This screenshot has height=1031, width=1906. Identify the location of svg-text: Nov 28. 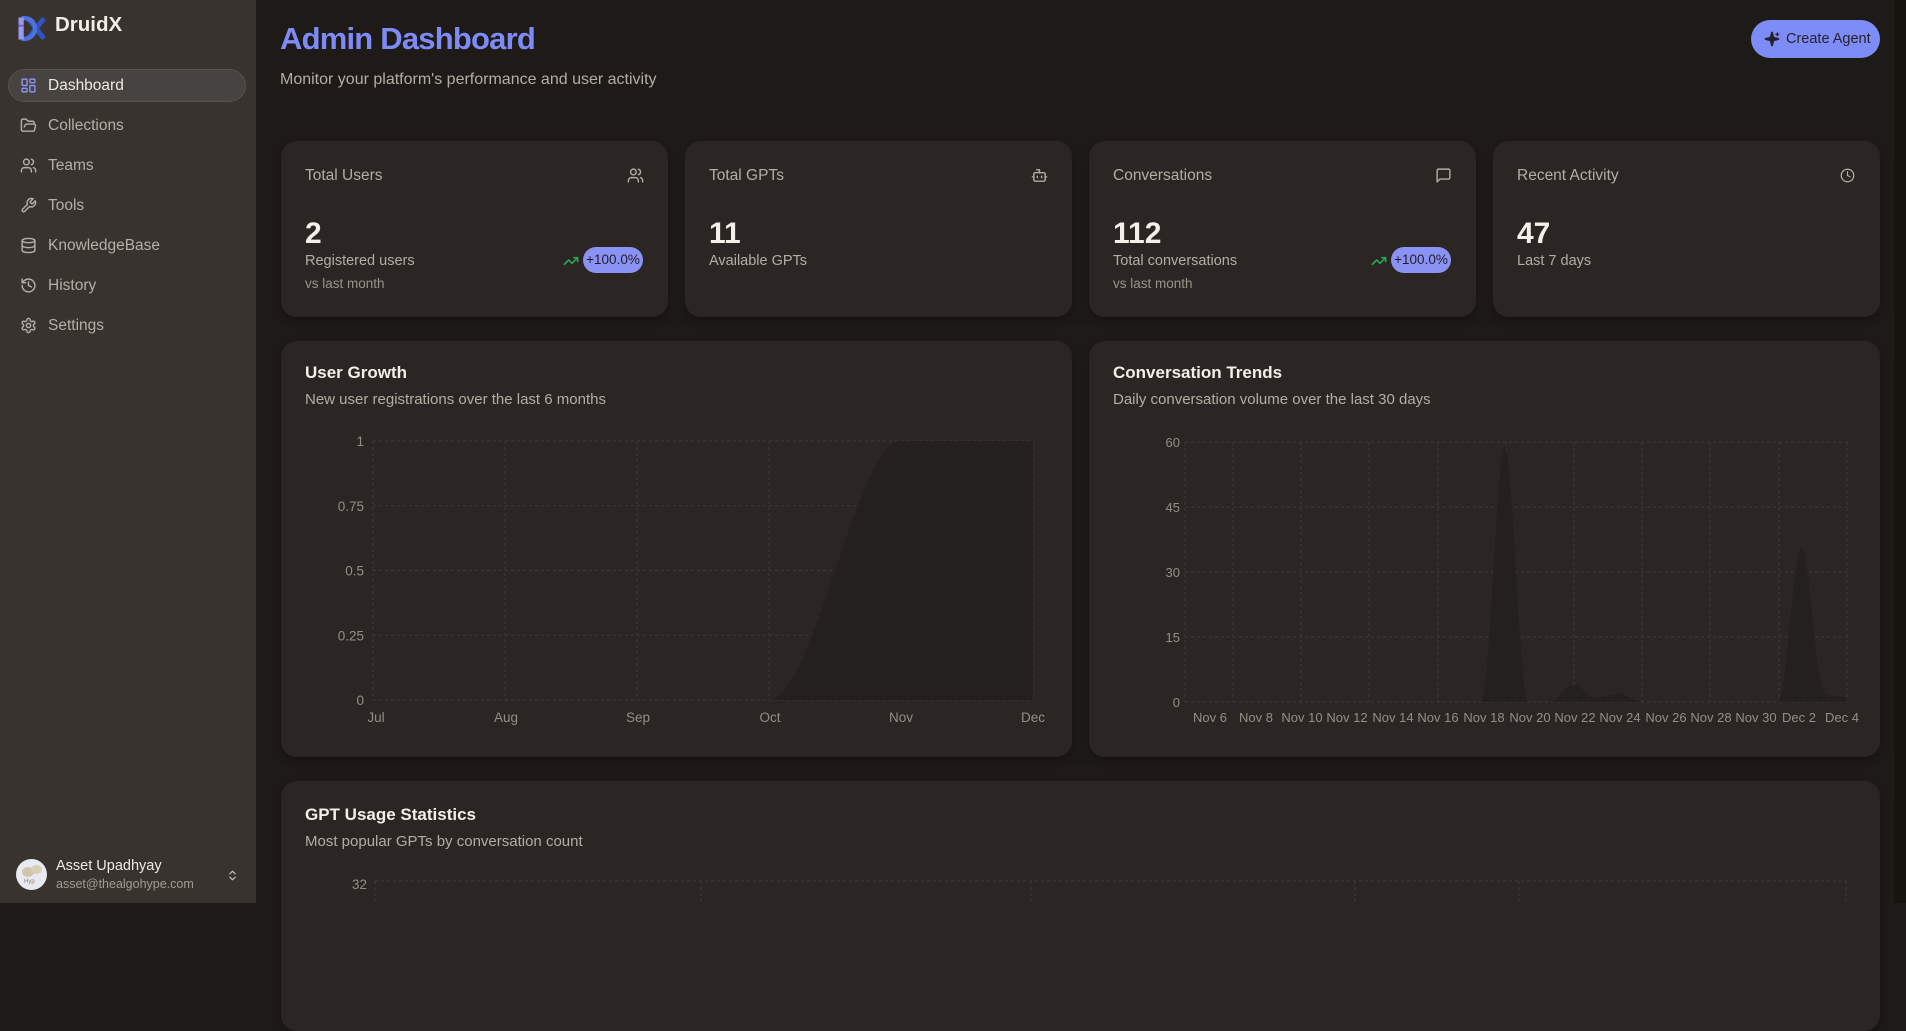
(1710, 717).